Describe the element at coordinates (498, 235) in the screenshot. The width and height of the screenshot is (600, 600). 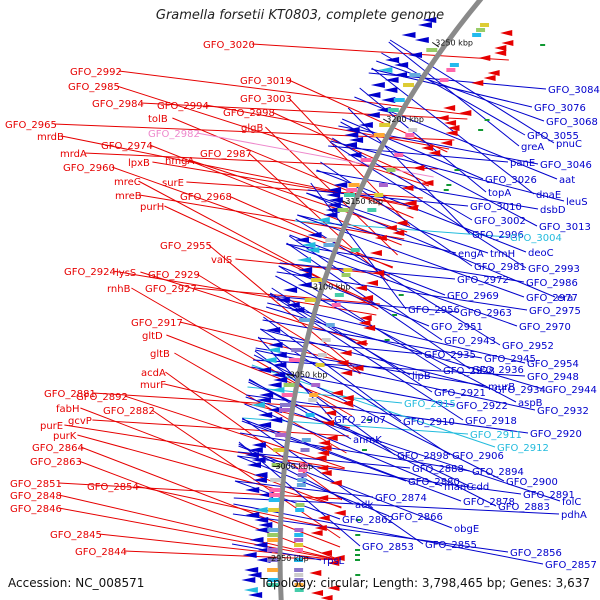
I see `gene-label-reverse: GFO_2996` at that location.